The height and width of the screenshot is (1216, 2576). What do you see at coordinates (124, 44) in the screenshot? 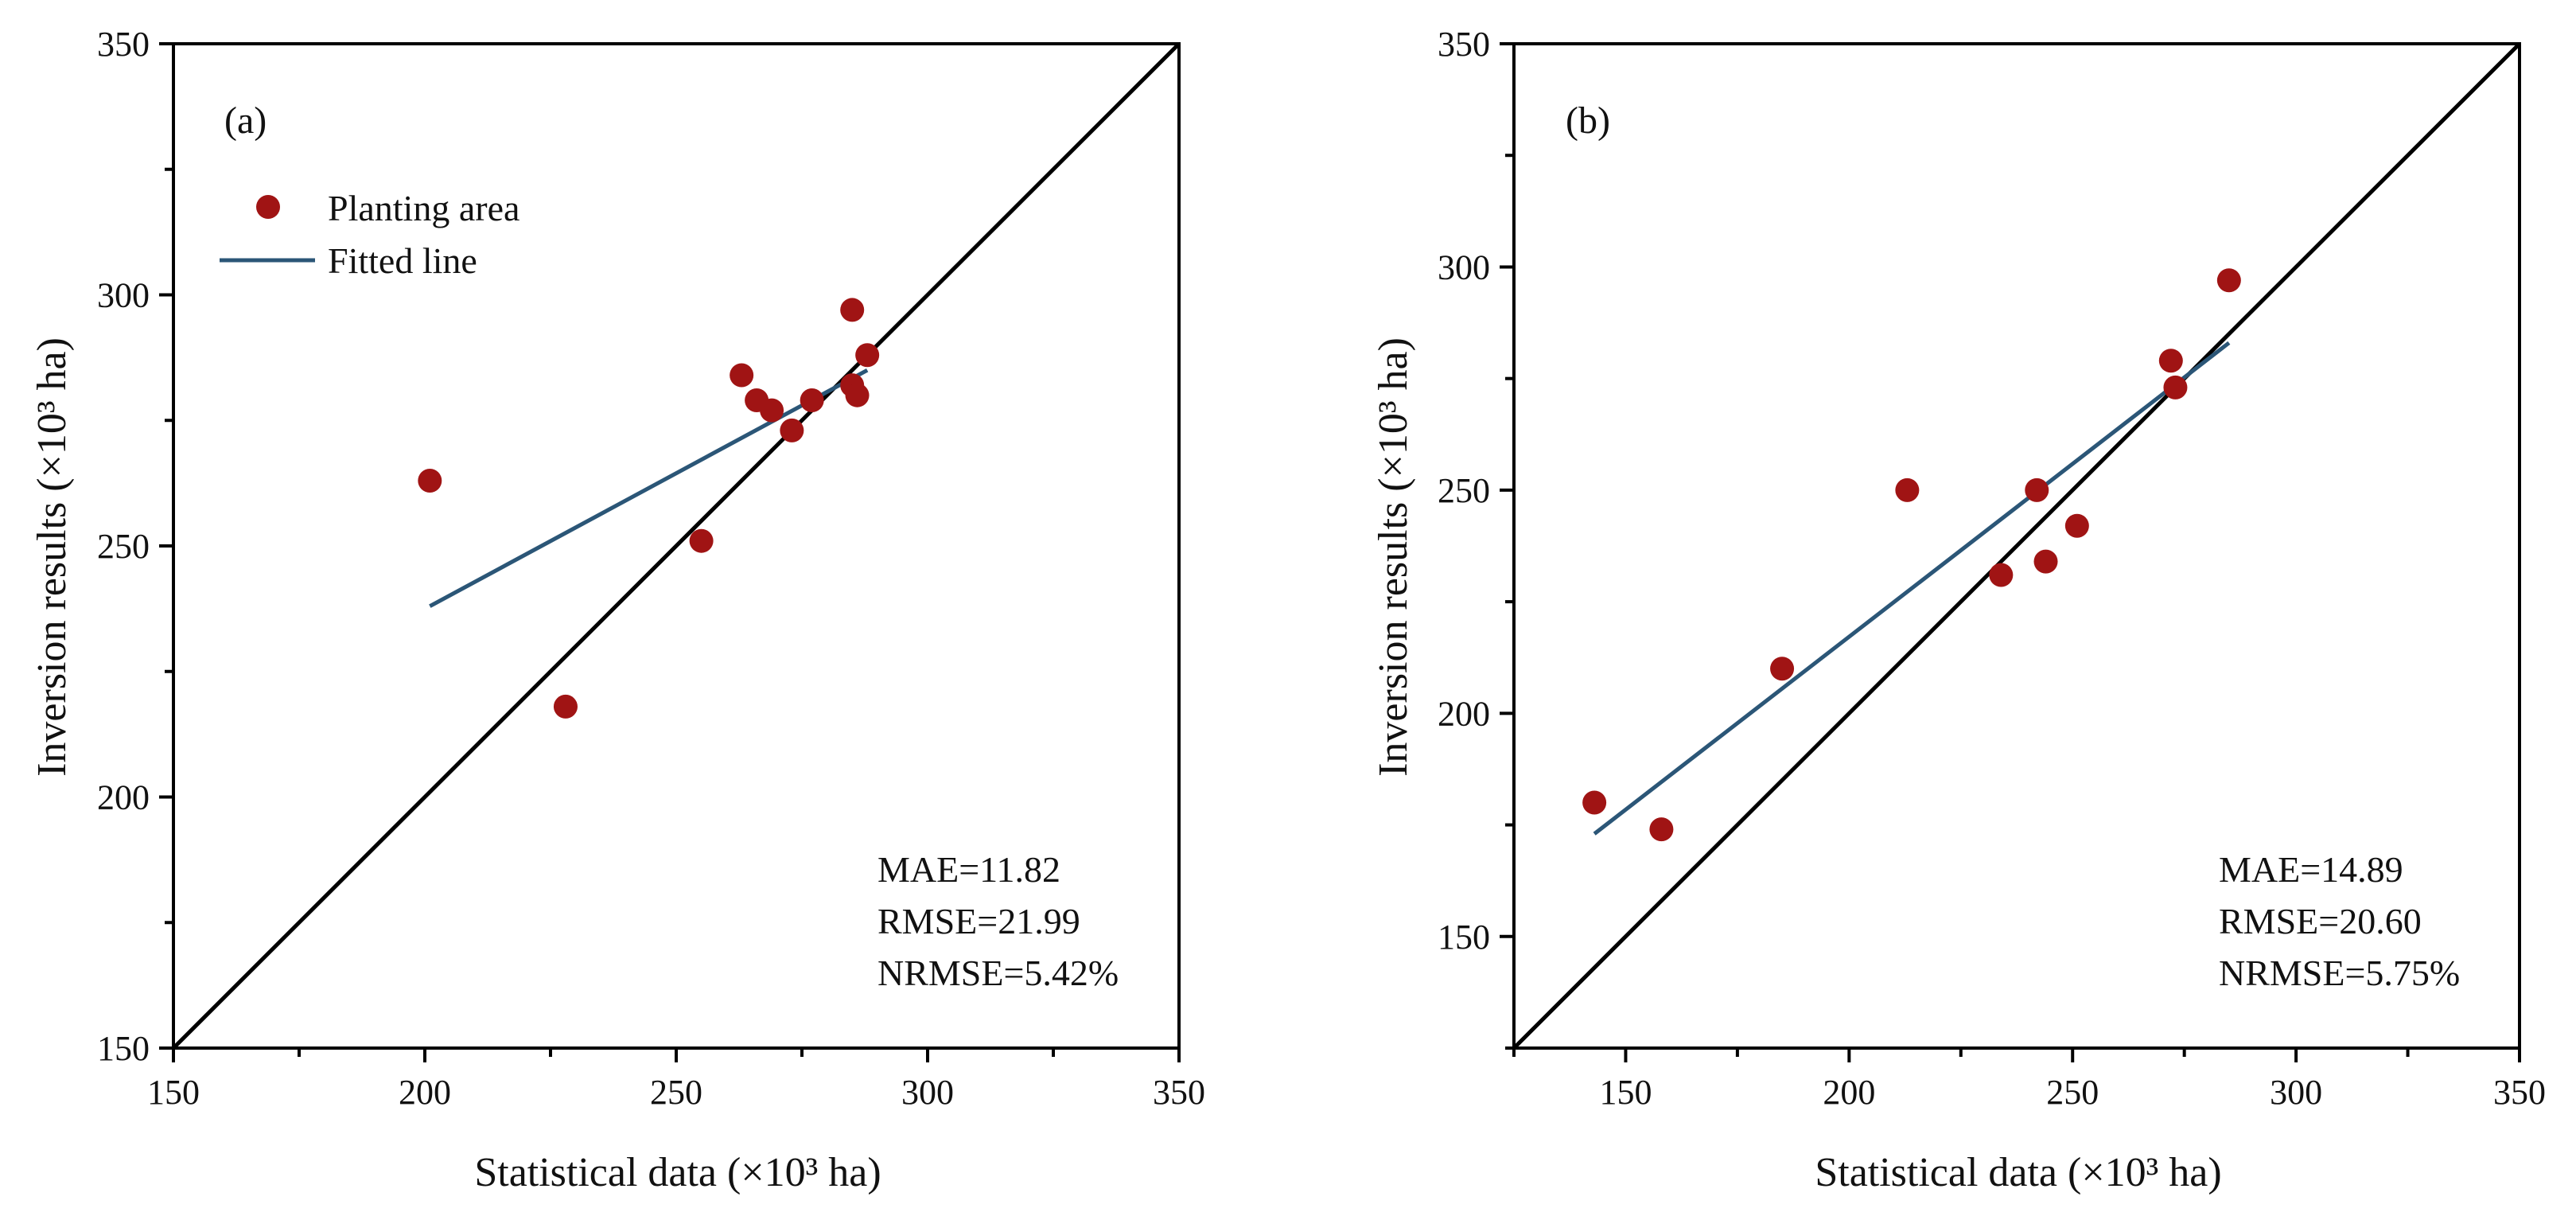
I see `panel-a-y-tick-label: 350` at bounding box center [124, 44].